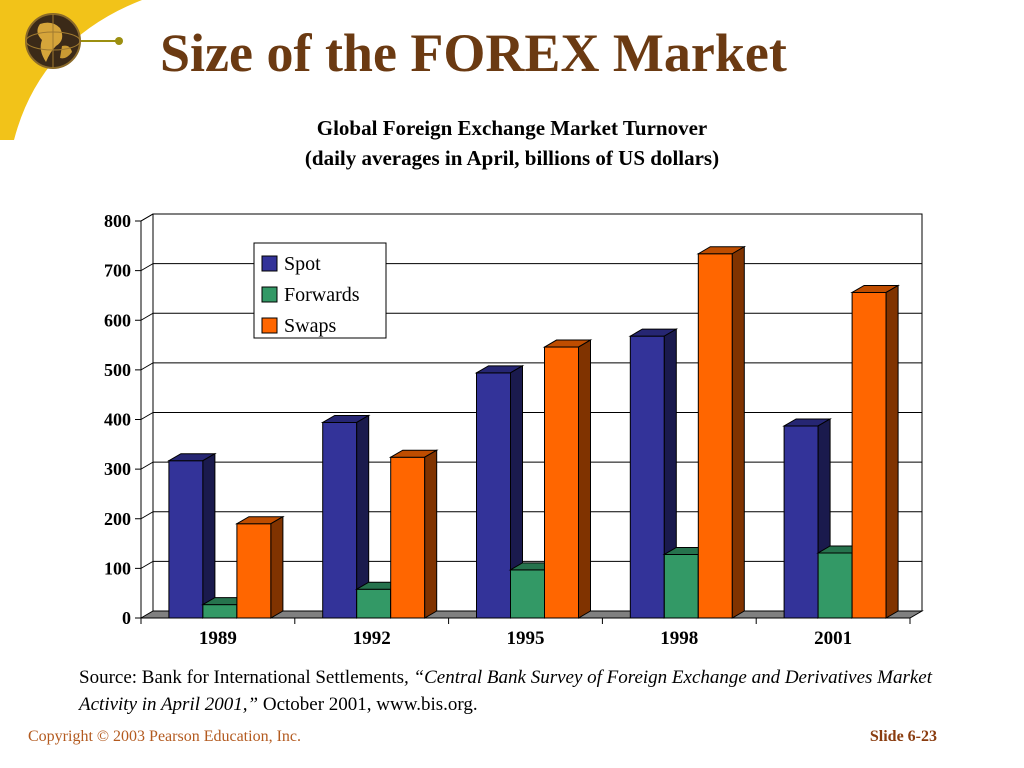 This screenshot has width=1024, height=768. Describe the element at coordinates (512, 128) in the screenshot. I see `chart-title: Global Foreign Exchange Market Turnover` at that location.